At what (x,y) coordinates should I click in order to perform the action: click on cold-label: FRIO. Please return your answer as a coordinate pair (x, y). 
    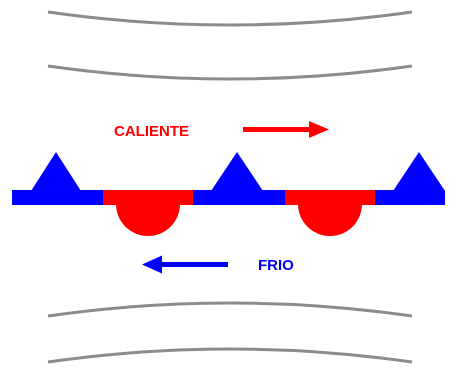
    Looking at the image, I should click on (276, 265).